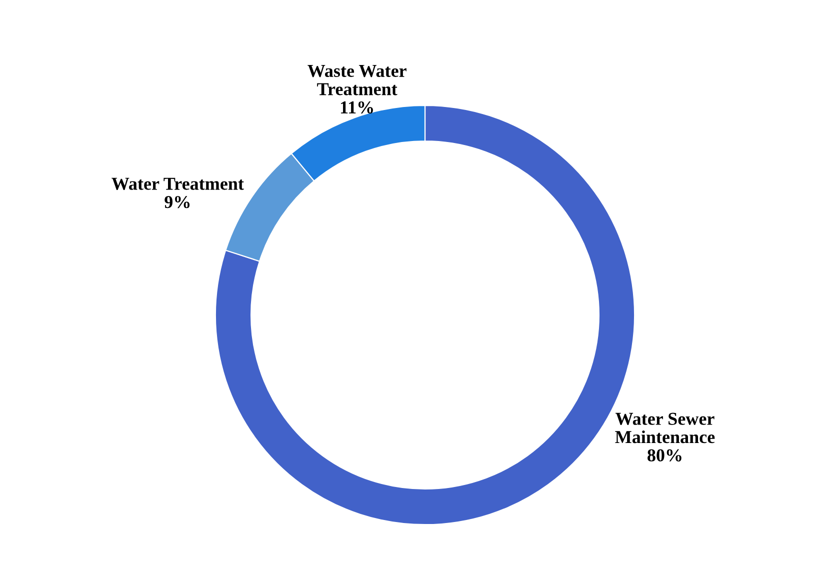 This screenshot has width=817, height=580. Describe the element at coordinates (665, 428) in the screenshot. I see `slice-label: Water Sewer Maintenance` at that location.